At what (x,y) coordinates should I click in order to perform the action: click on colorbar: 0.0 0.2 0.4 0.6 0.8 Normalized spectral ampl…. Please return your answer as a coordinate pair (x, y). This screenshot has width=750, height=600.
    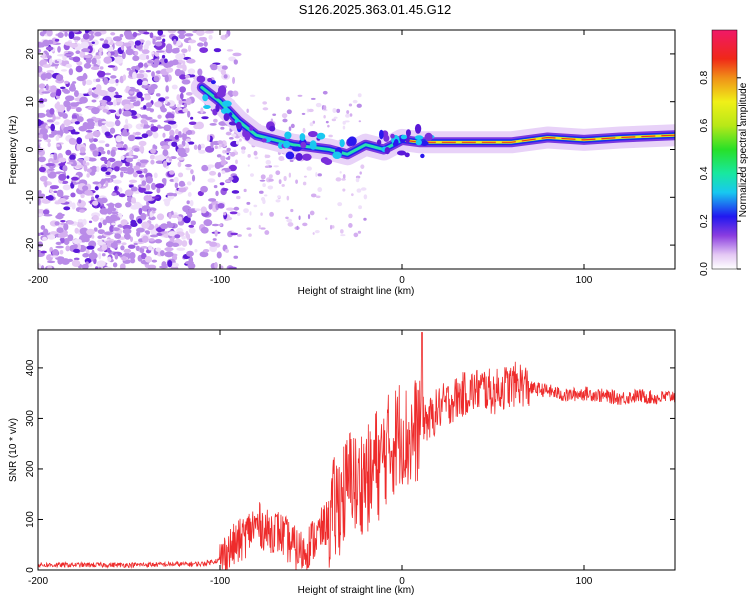
    Looking at the image, I should click on (724, 152).